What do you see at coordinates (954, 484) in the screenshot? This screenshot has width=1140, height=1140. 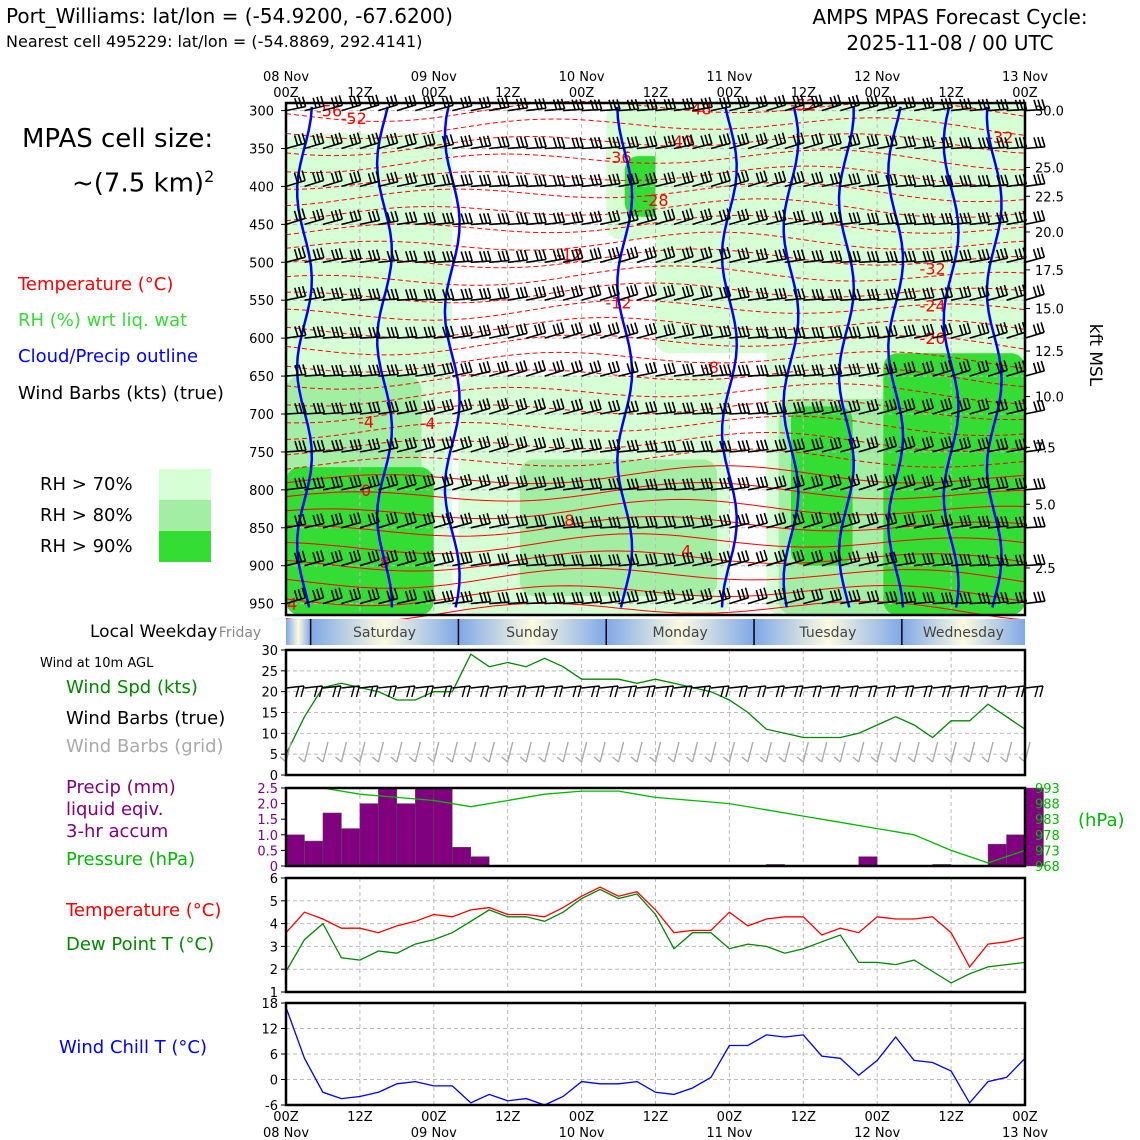 I see `rh90-region` at bounding box center [954, 484].